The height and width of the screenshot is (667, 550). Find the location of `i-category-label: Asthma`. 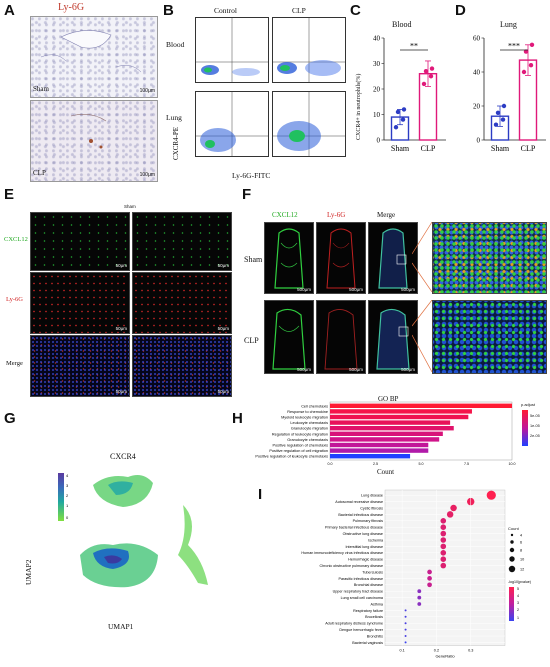

i-category-label: Asthma is located at coordinates (376, 604).